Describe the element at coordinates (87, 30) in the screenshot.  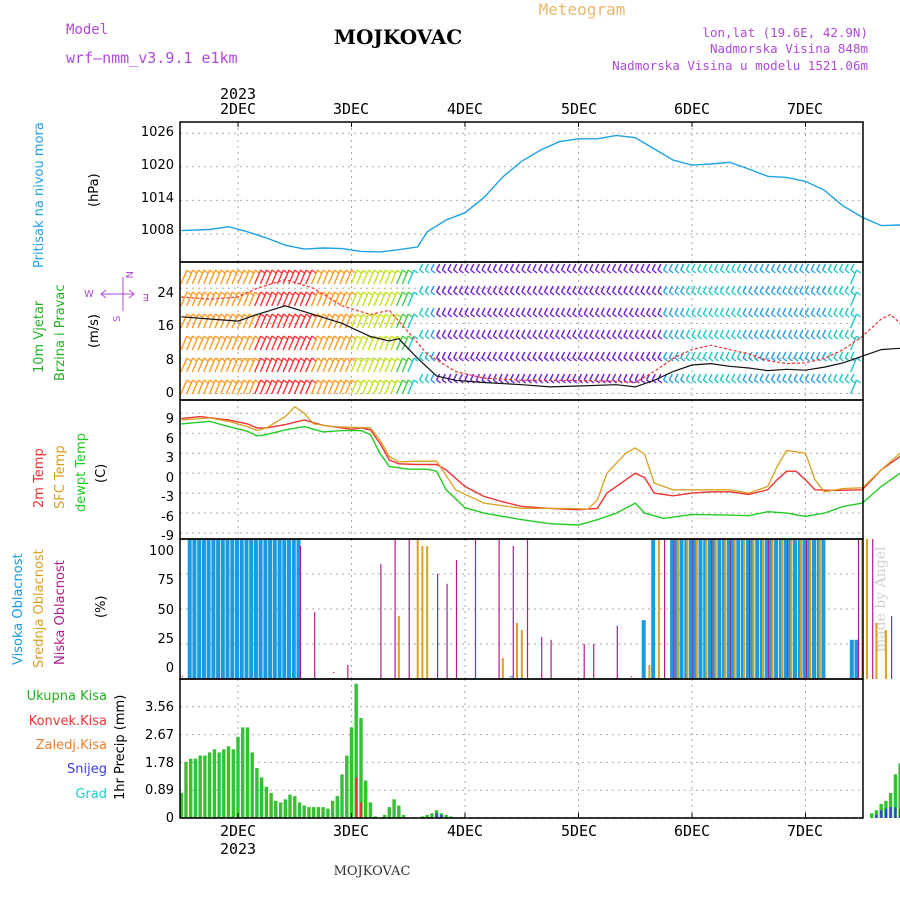
I see `model-label: Model` at that location.